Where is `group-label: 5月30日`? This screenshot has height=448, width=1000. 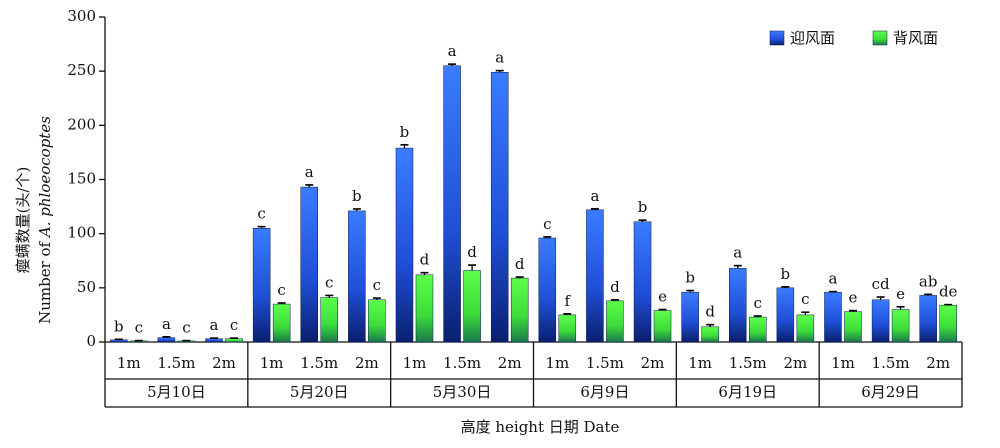 group-label: 5月30日 is located at coordinates (462, 392).